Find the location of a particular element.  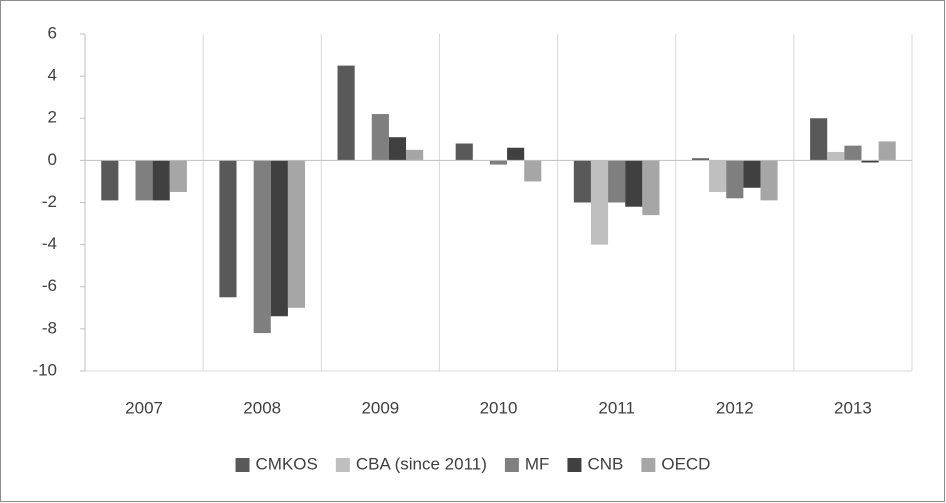

y-tick-label: 6 is located at coordinates (52, 32).